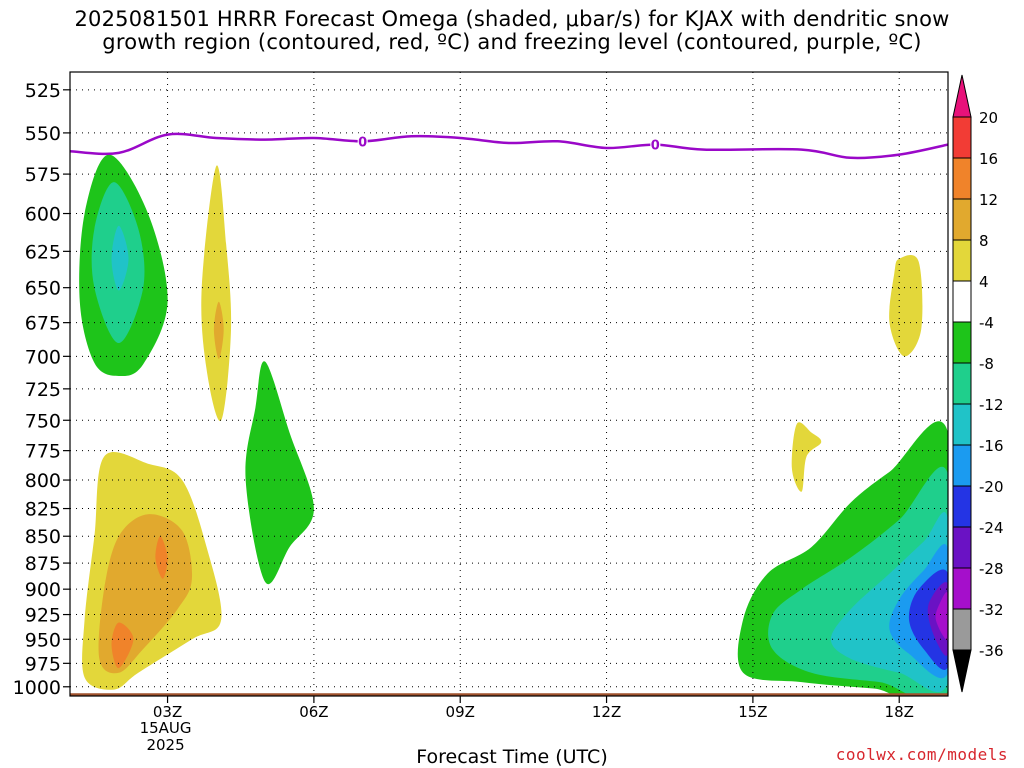 This screenshot has width=1024, height=768. Describe the element at coordinates (460, 712) in the screenshot. I see `x-tick-label: 09Z` at that location.